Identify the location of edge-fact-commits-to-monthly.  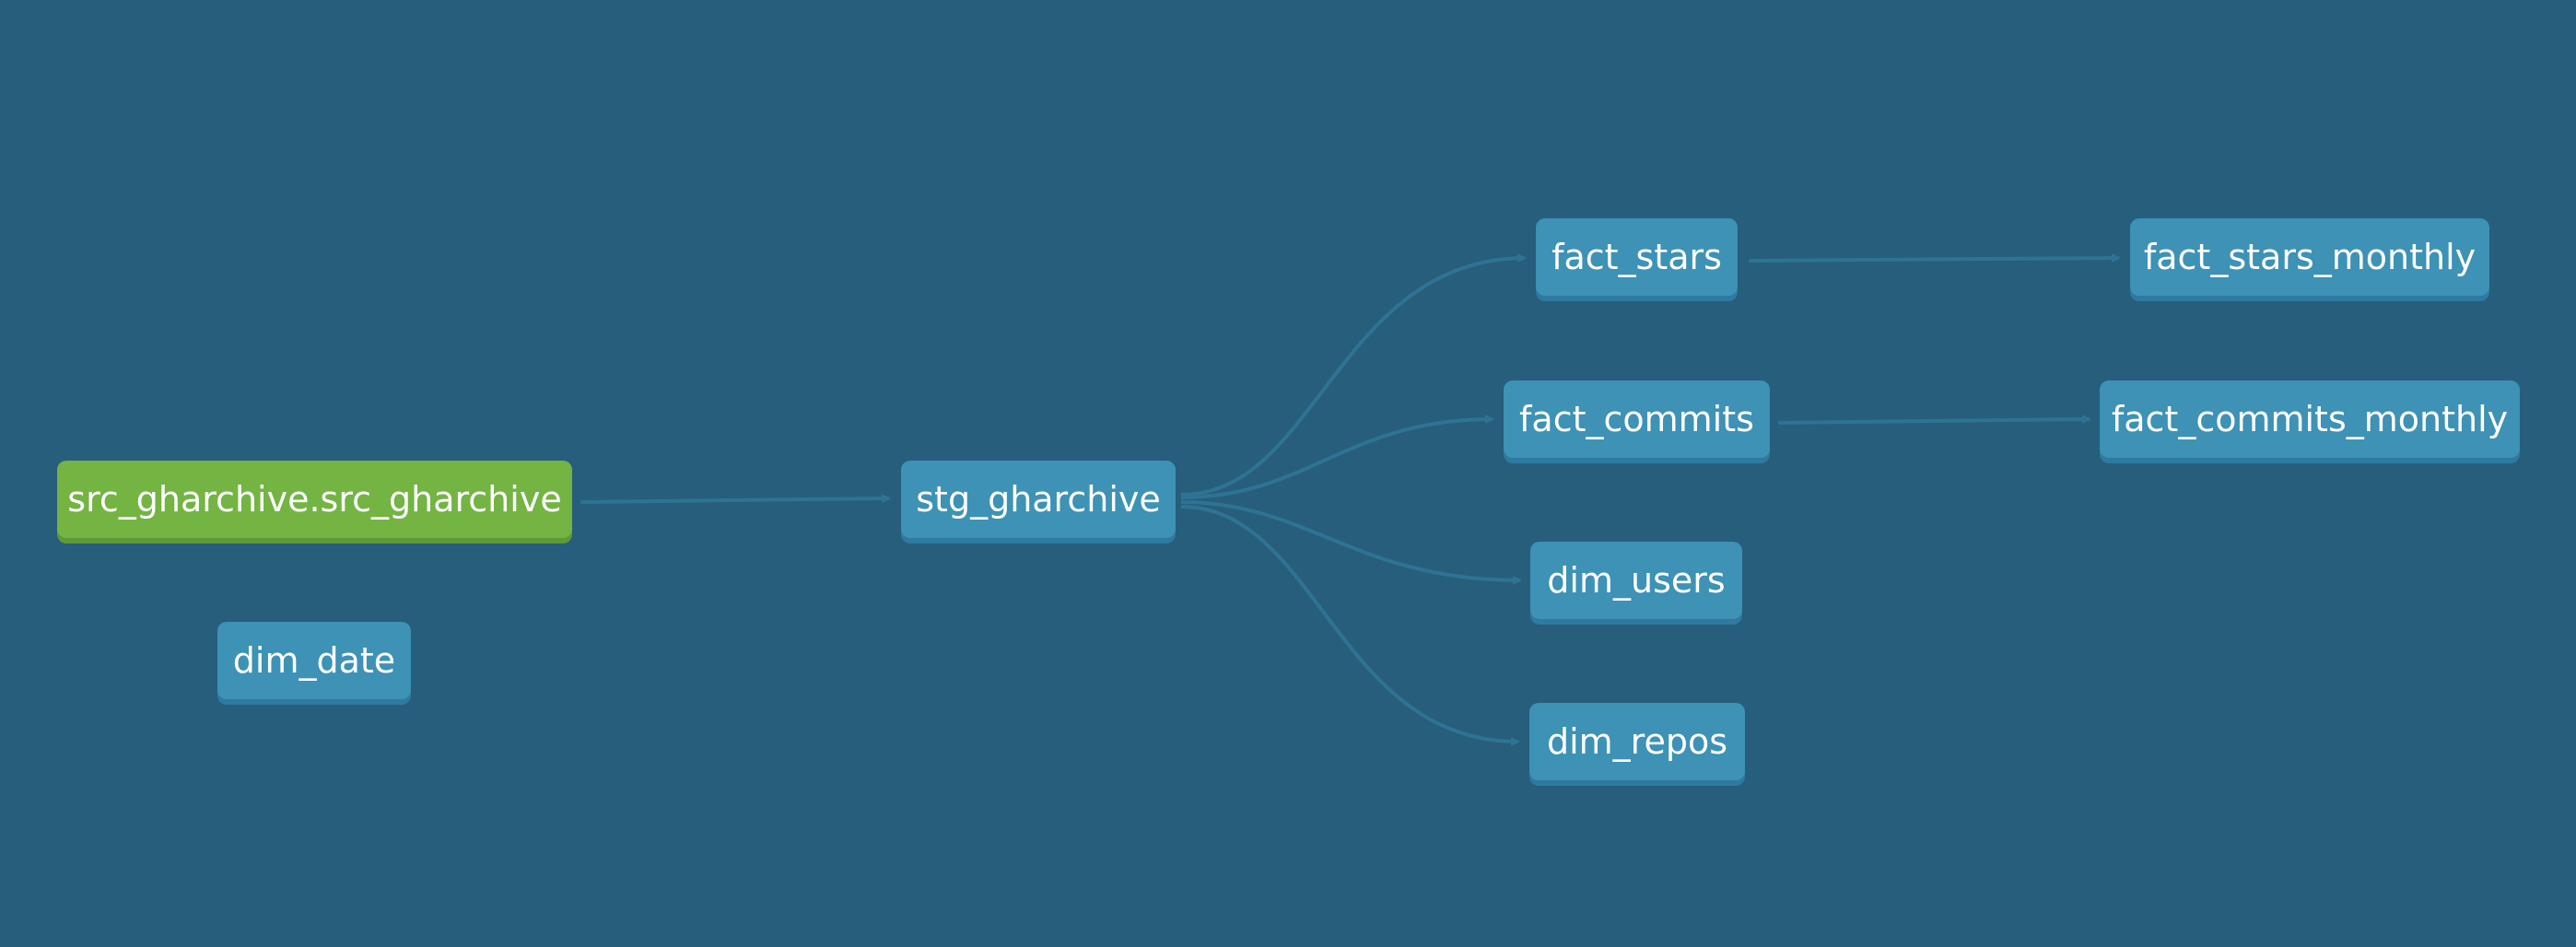
(1934, 420).